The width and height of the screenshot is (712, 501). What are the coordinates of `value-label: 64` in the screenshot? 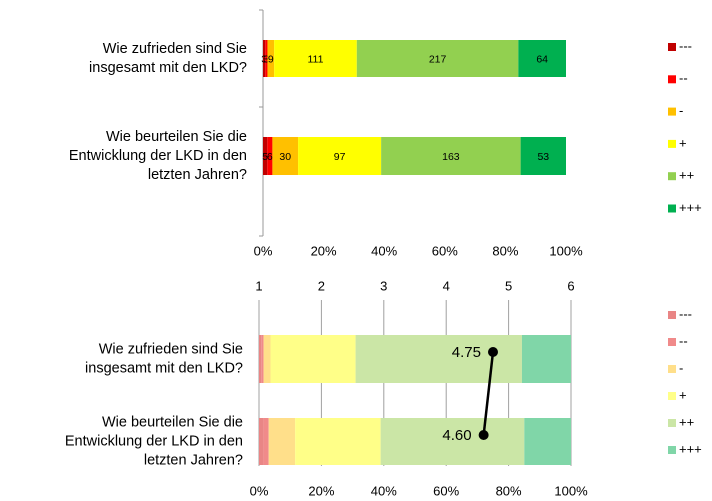 It's located at (542, 59).